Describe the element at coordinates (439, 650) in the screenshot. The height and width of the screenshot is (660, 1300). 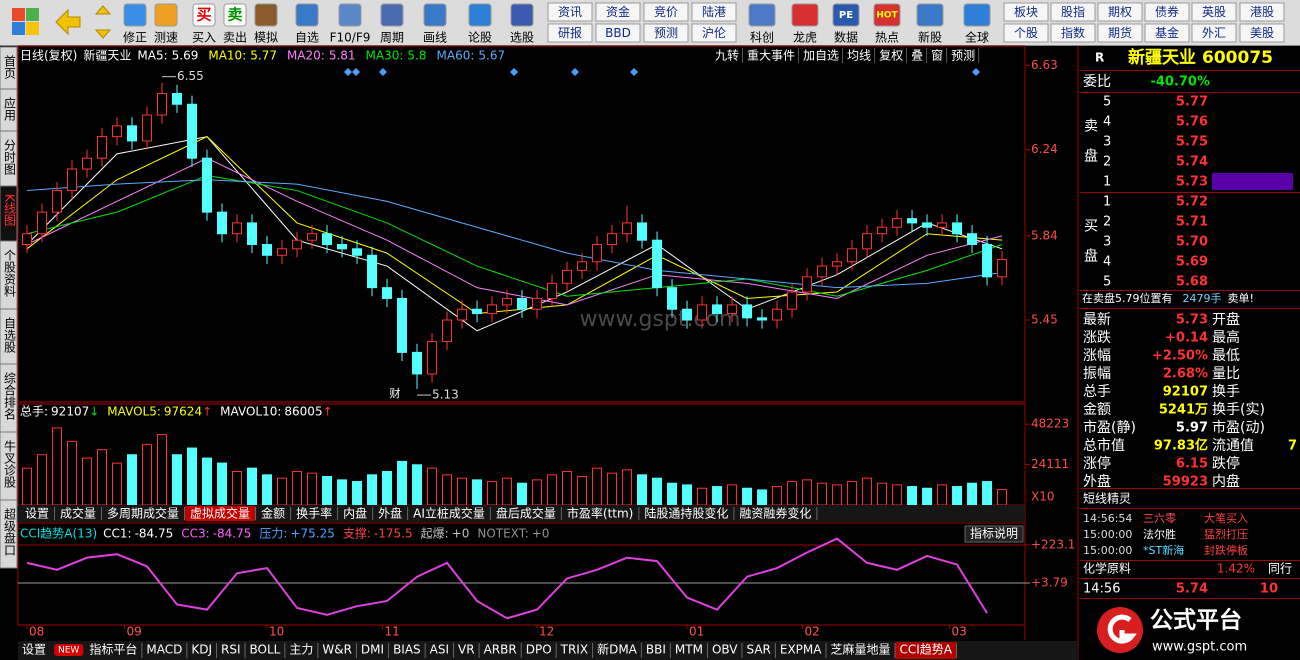
I see `bottom-tab: ASI` at that location.